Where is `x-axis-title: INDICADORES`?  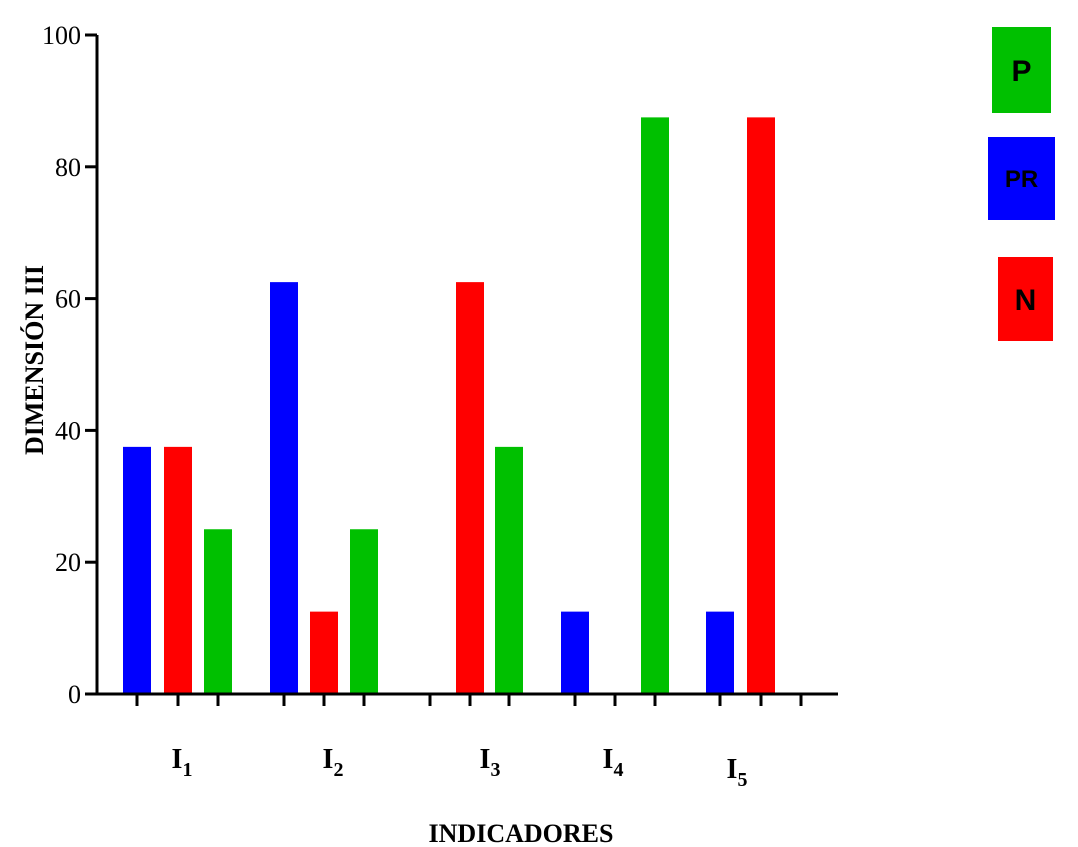
x-axis-title: INDICADORES is located at coordinates (521, 833).